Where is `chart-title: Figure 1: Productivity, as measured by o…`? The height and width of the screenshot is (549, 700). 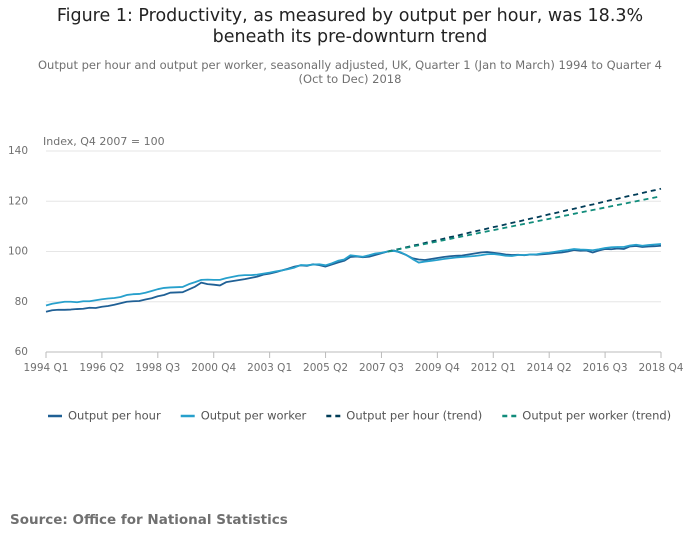 chart-title: Figure 1: Productivity, as measured by o… is located at coordinates (350, 26).